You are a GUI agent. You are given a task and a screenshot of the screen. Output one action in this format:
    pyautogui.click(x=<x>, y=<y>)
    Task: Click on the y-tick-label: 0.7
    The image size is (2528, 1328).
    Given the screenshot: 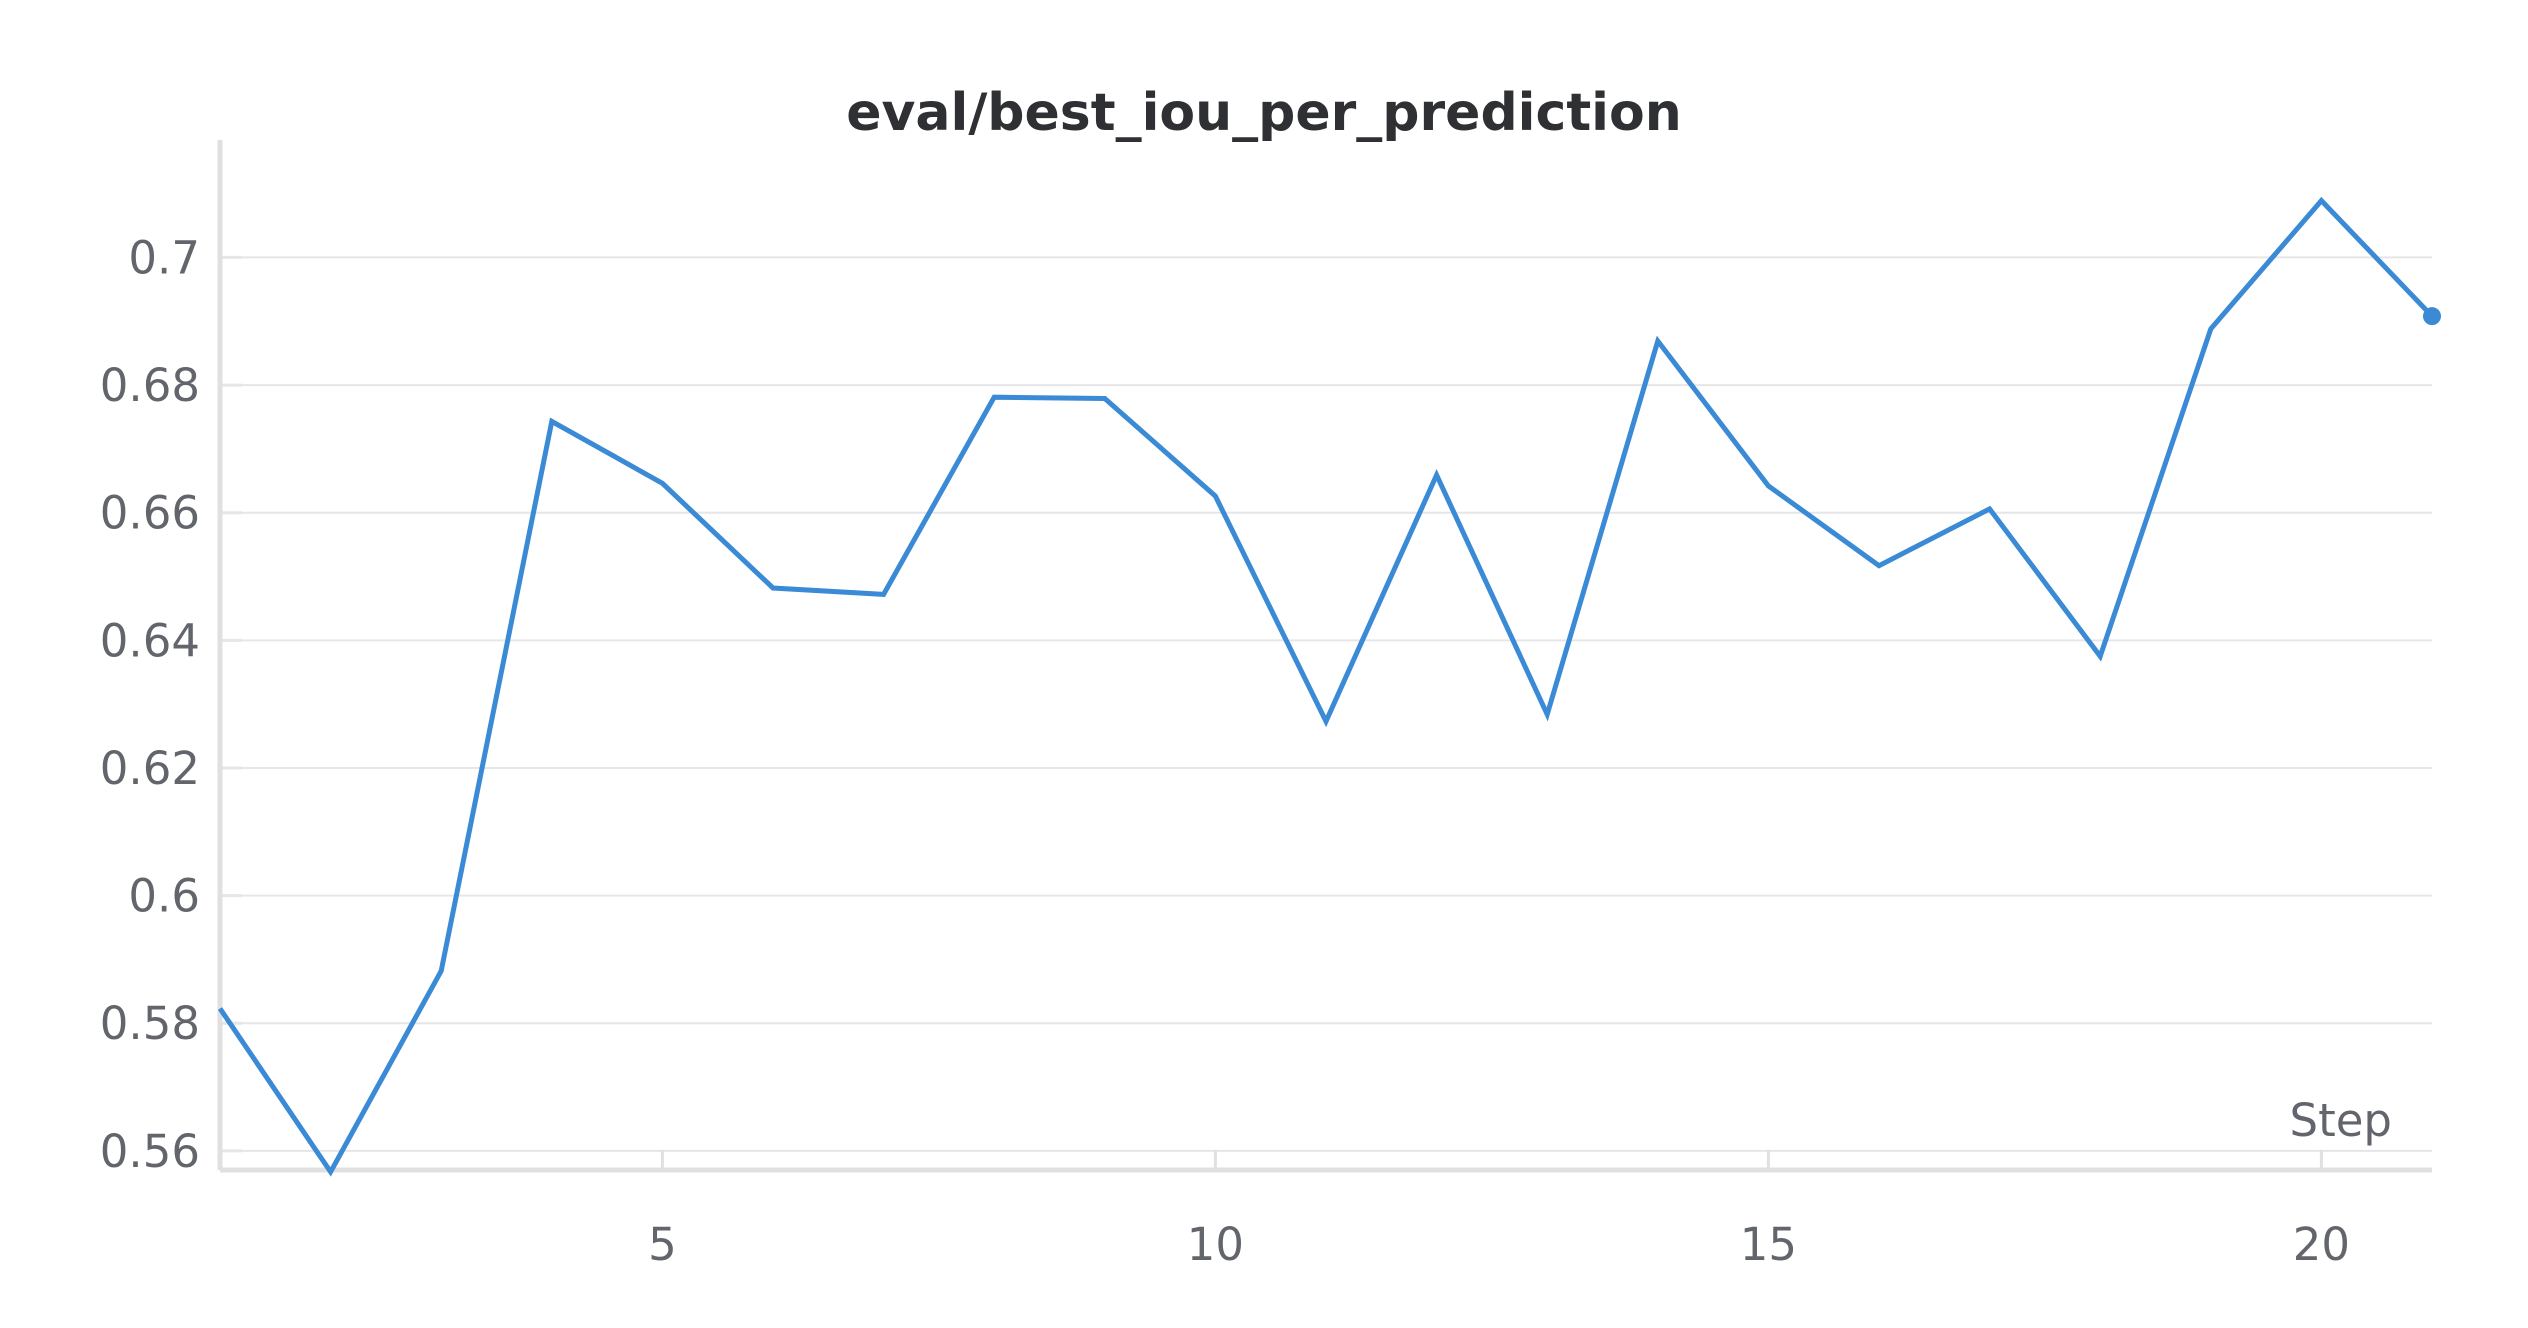 What is the action you would take?
    pyautogui.click(x=164, y=257)
    